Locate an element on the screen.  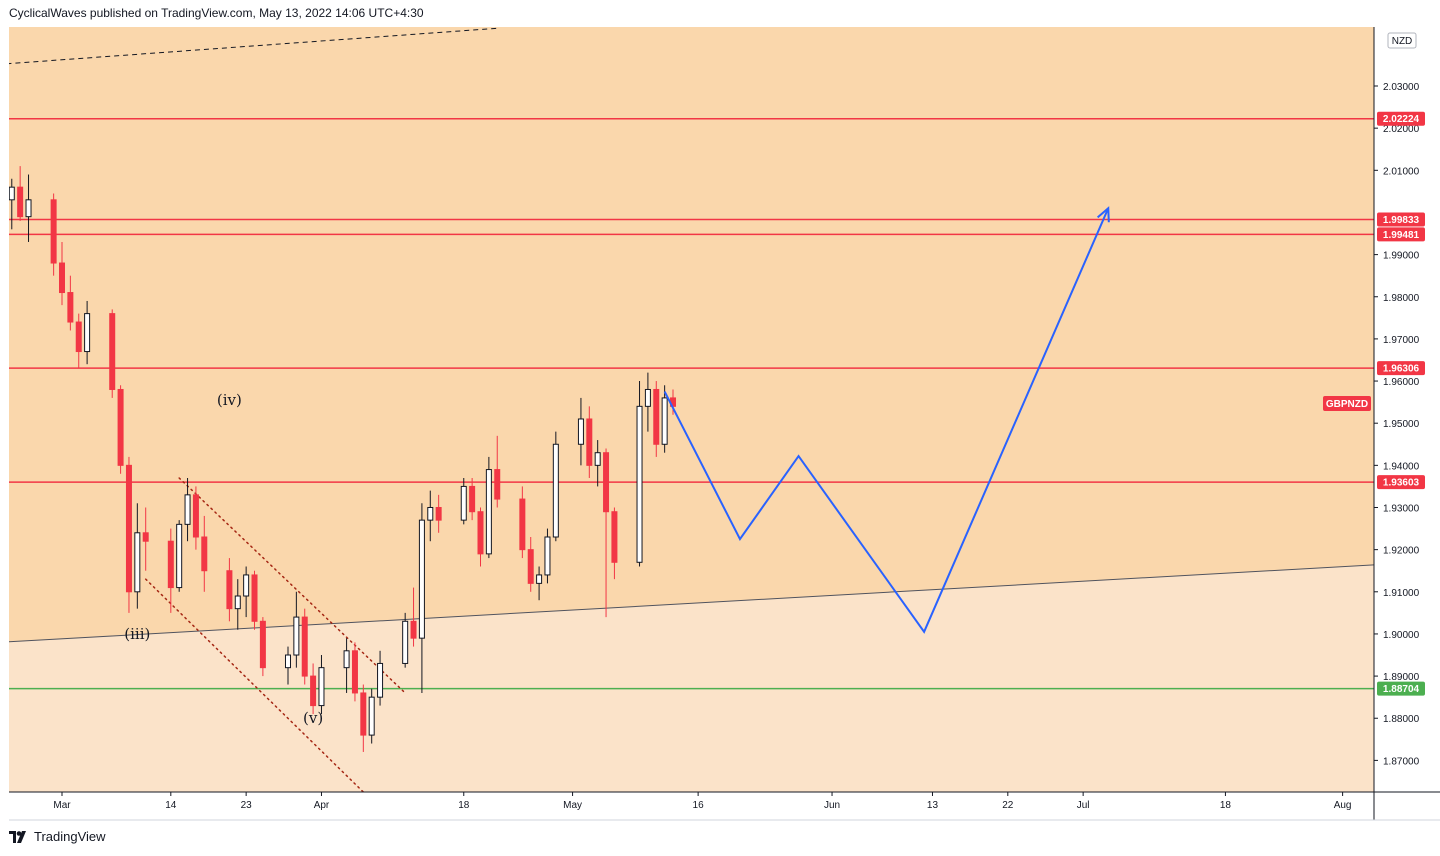
projection-arrowhead is located at coordinates (1103, 214).